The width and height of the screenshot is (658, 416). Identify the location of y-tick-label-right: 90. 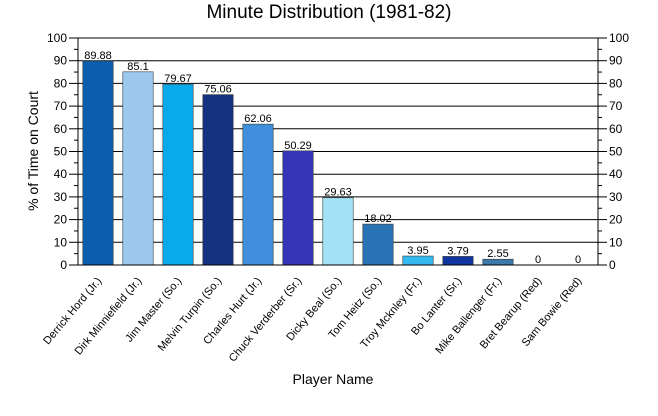
(616, 61).